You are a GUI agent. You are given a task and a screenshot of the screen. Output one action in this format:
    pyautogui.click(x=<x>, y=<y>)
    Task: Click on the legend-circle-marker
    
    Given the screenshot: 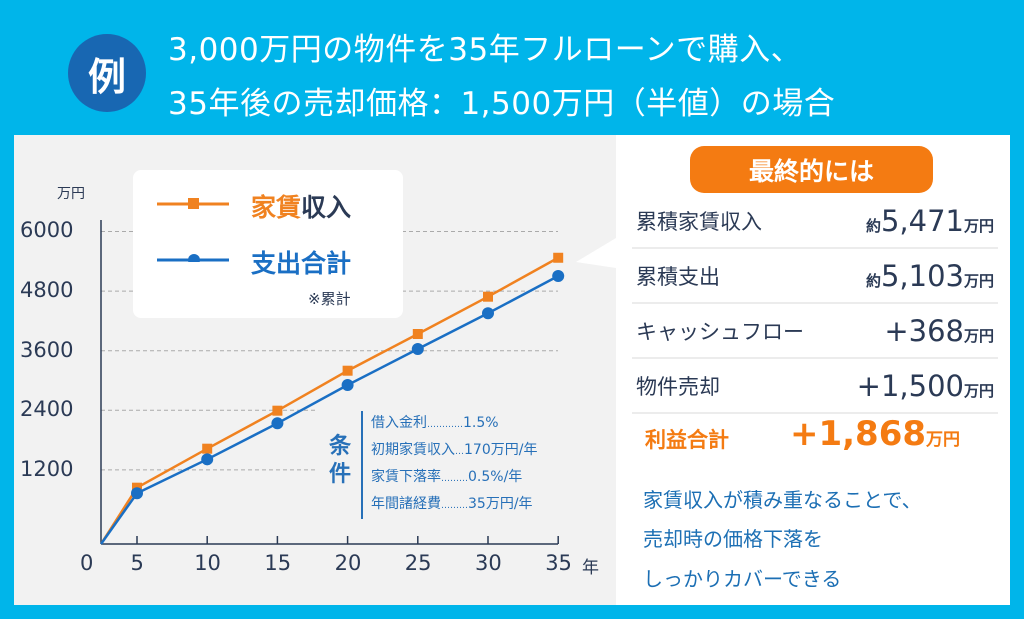 What is the action you would take?
    pyautogui.click(x=194, y=258)
    